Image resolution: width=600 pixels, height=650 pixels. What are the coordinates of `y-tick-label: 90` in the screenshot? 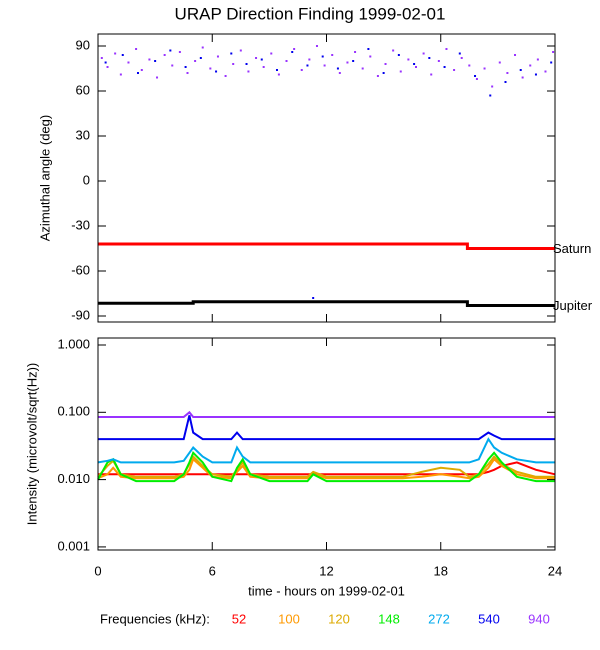 It's located at (83, 44).